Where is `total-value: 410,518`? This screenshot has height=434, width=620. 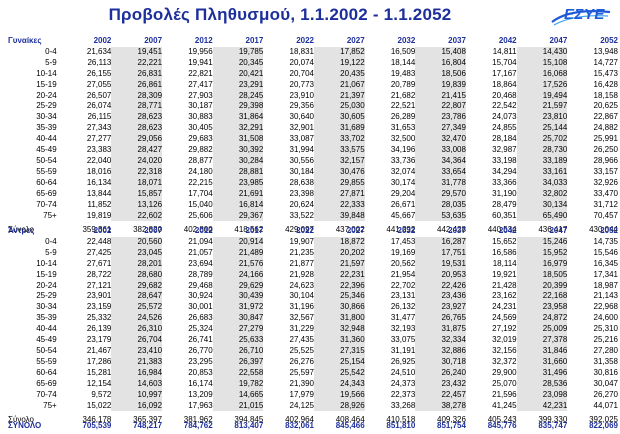
total-value: 410,518 is located at coordinates (401, 420).